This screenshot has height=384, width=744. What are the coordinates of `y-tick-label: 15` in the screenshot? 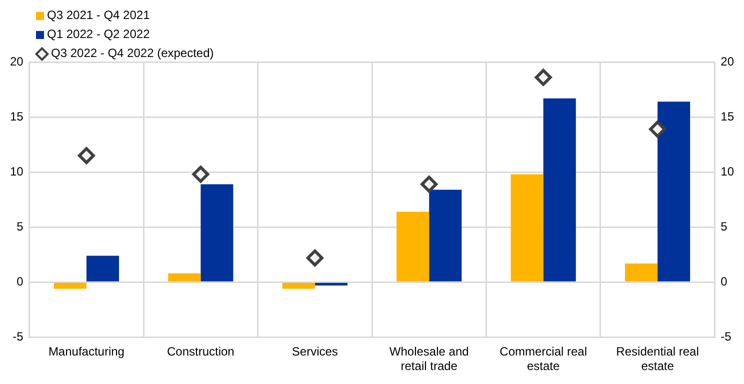 It's located at (17, 116).